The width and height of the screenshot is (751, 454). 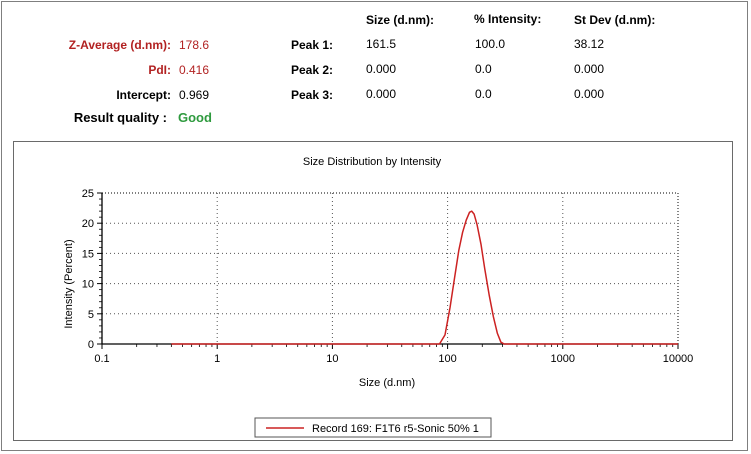 I want to click on y-tick-label: 15, so click(x=88, y=254).